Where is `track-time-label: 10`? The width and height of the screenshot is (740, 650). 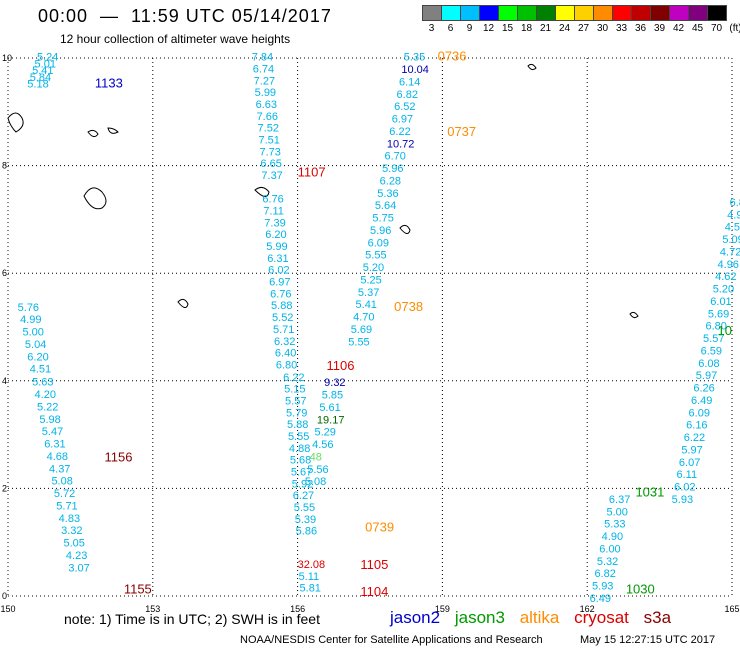
track-time-label: 10 is located at coordinates (725, 330).